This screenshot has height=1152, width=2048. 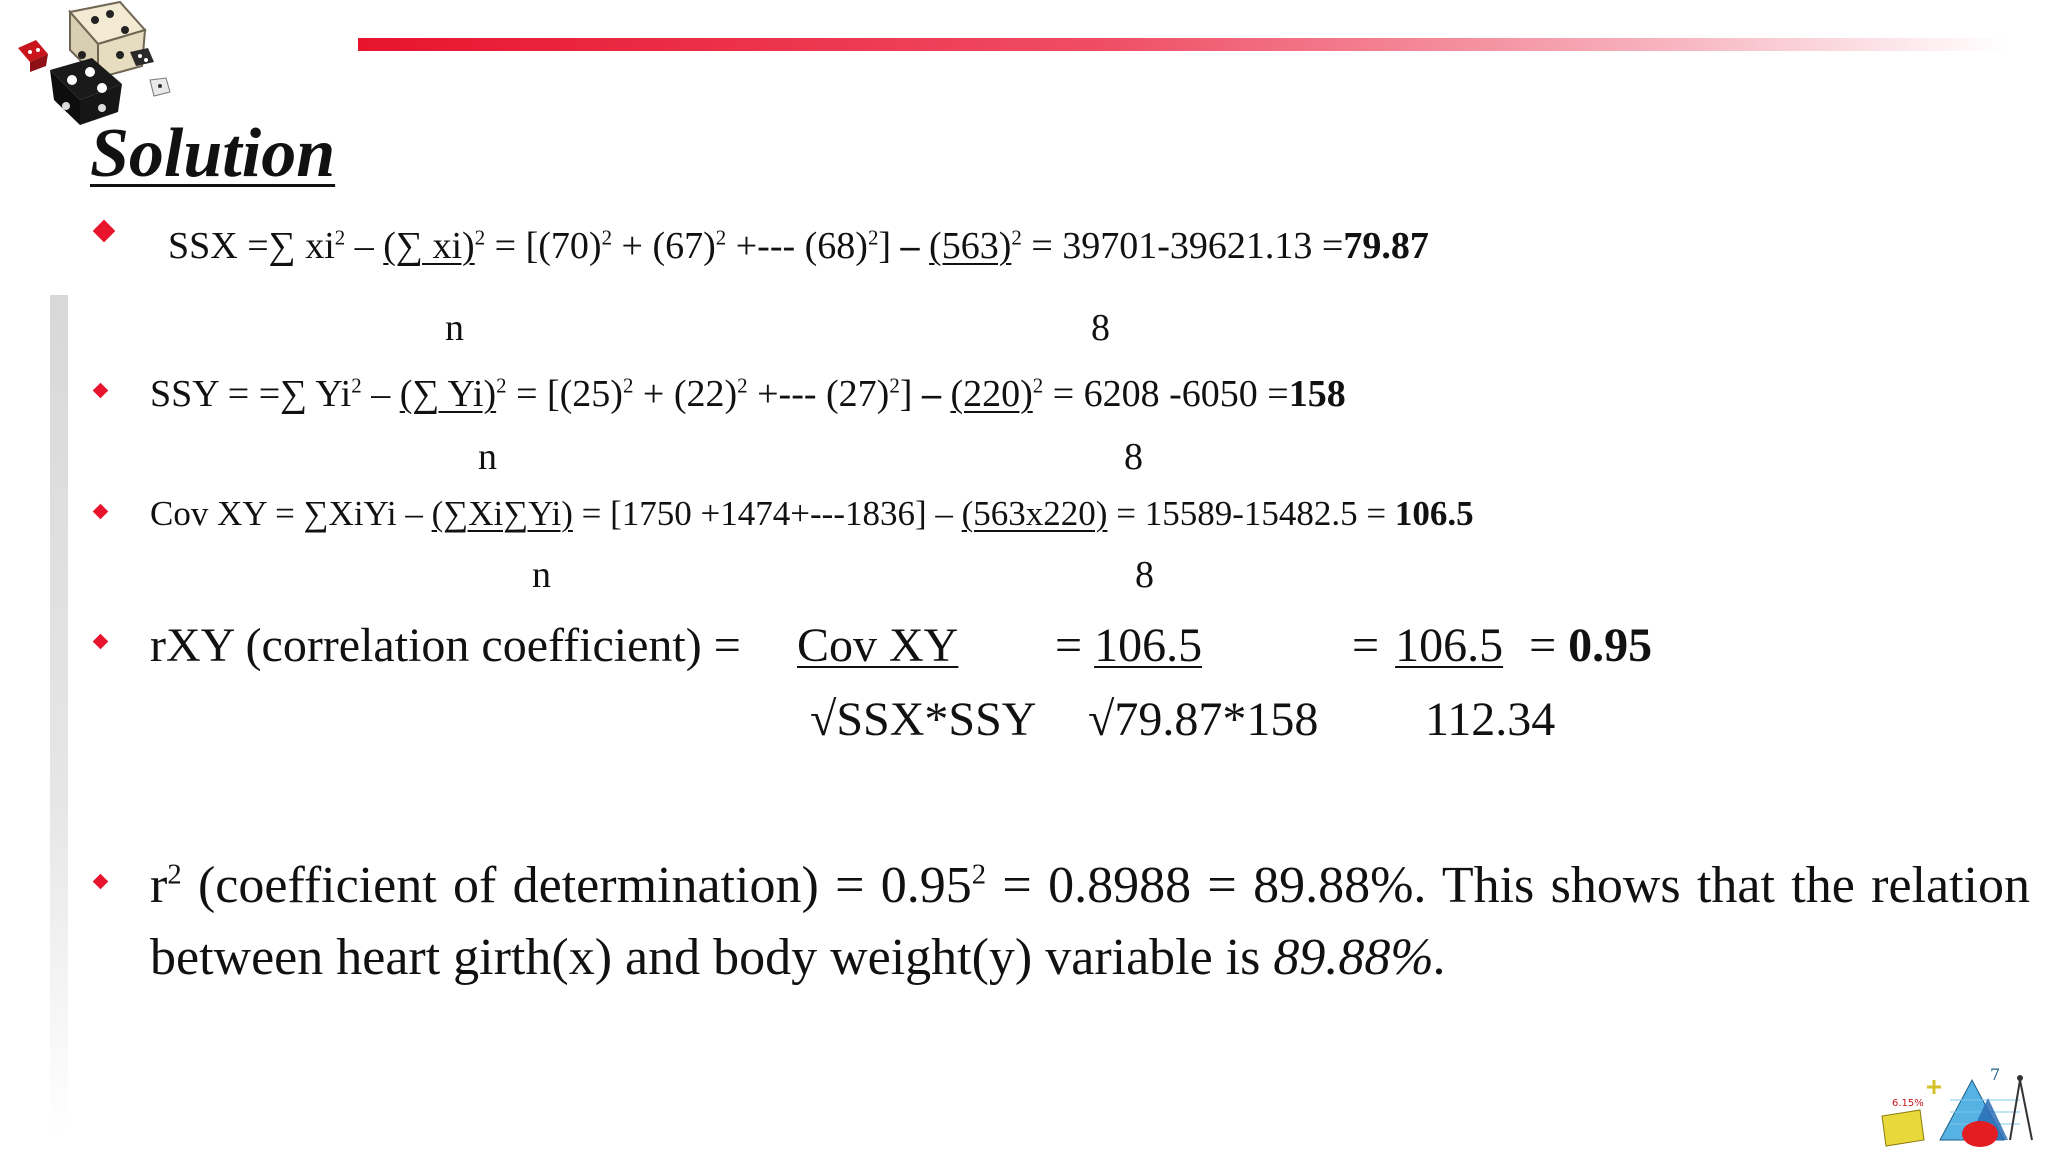 I want to click on bullet-rxy, so click(x=100, y=641).